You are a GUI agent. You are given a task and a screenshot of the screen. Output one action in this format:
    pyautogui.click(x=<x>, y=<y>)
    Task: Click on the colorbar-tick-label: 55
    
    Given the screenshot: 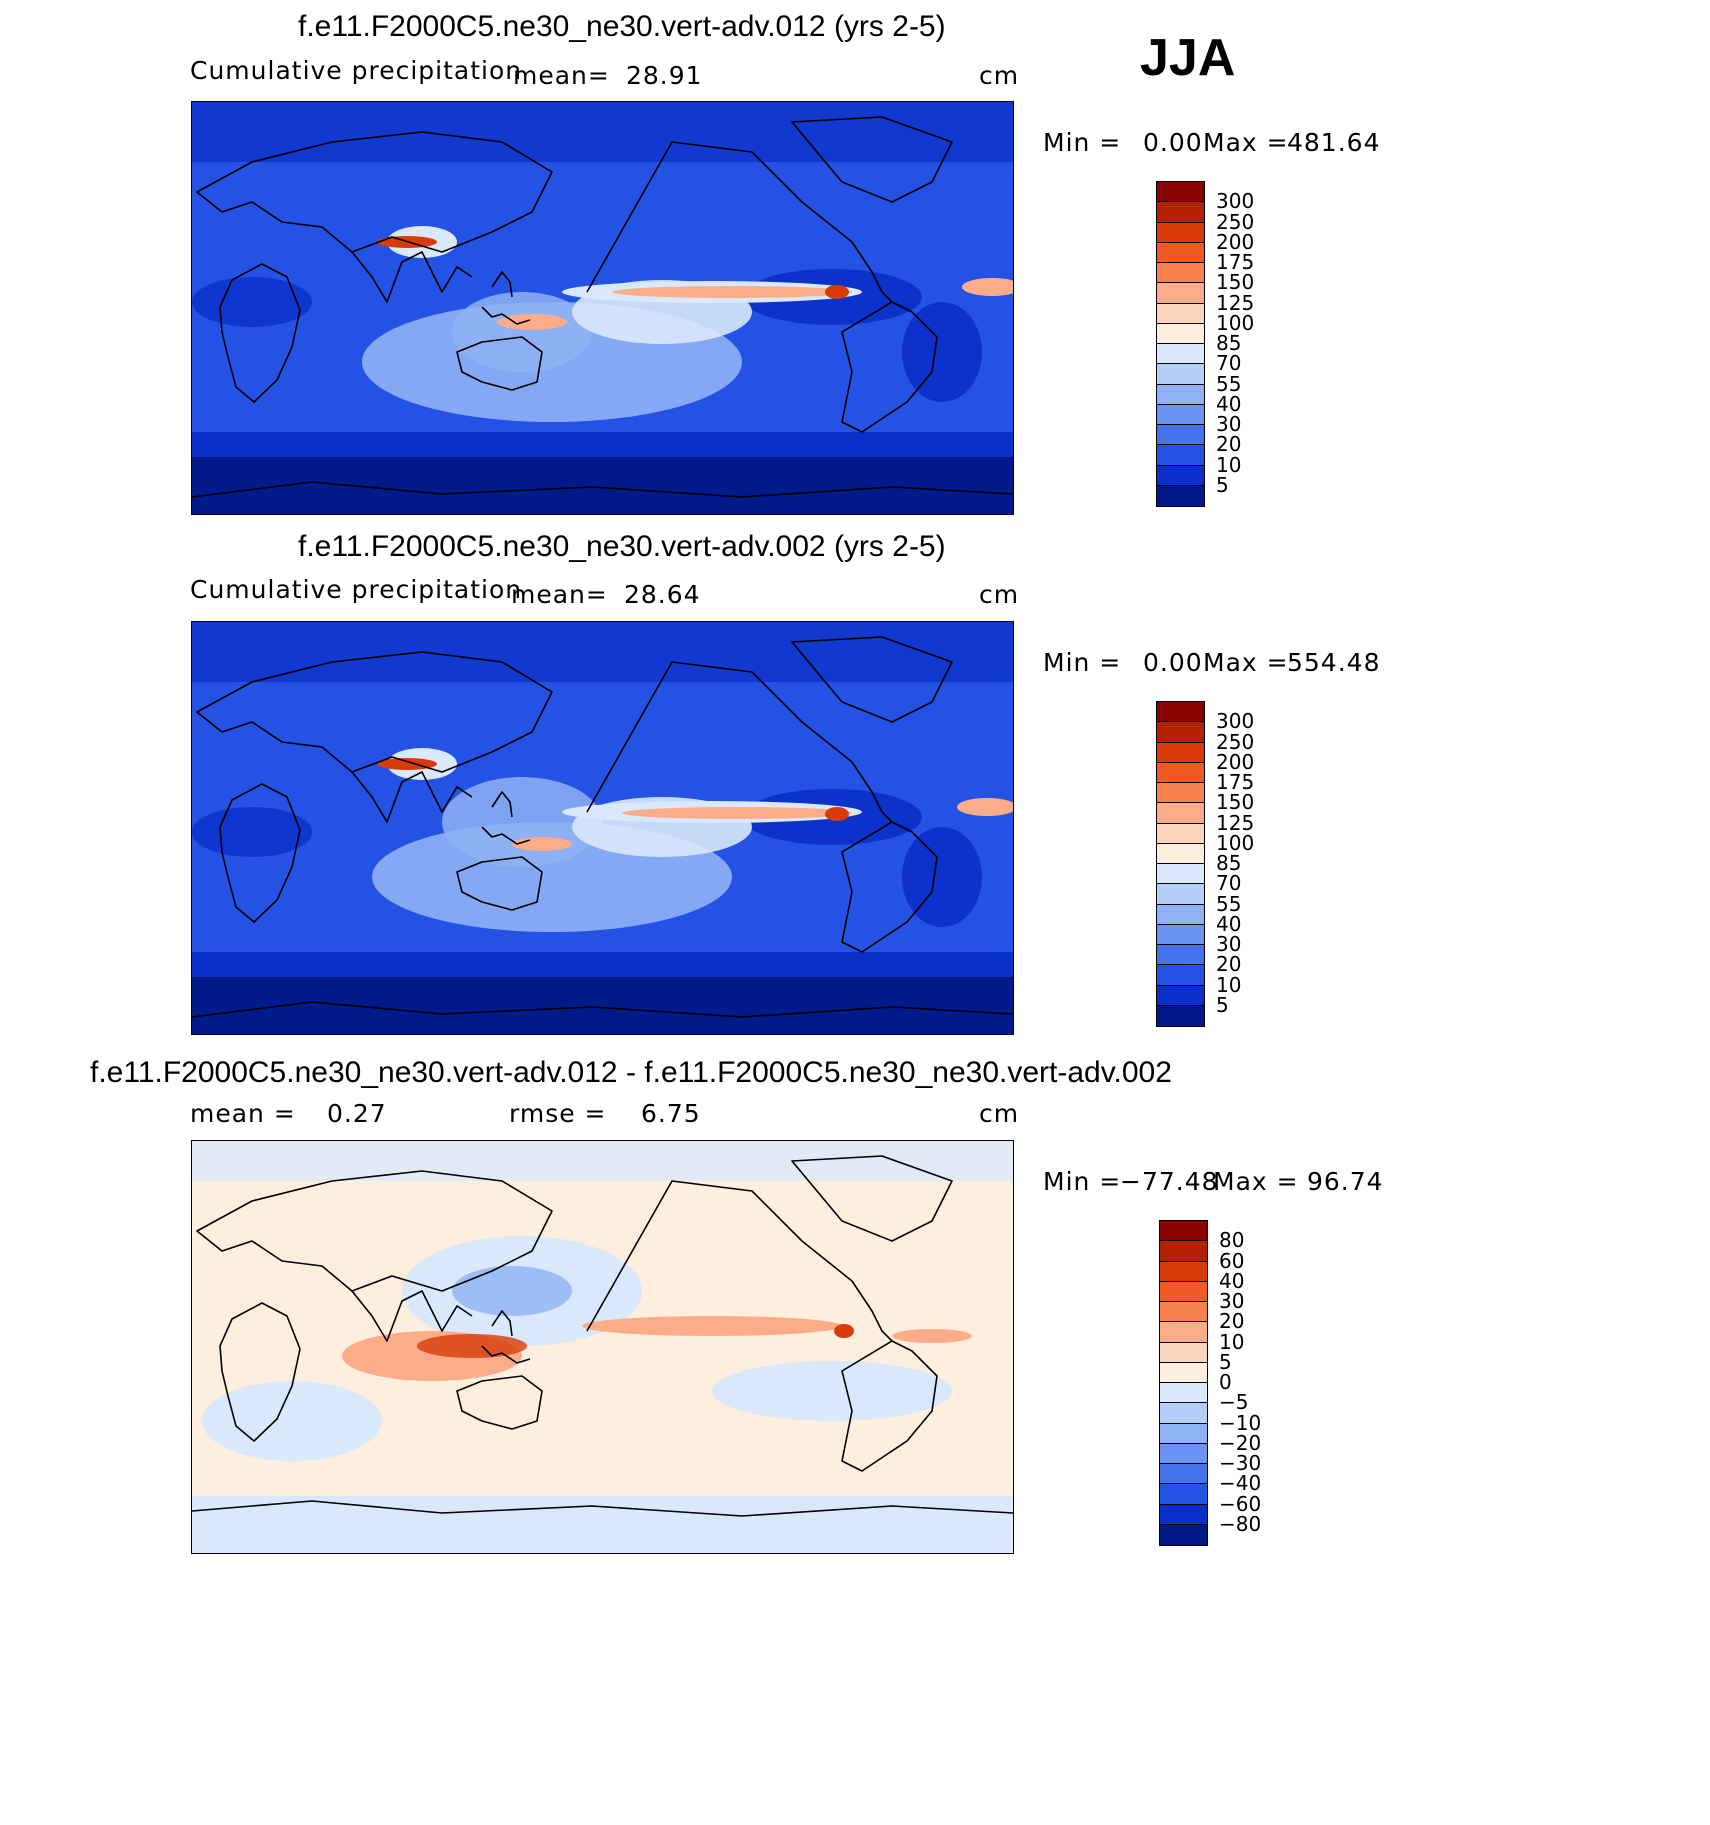 What is the action you would take?
    pyautogui.click(x=1229, y=383)
    